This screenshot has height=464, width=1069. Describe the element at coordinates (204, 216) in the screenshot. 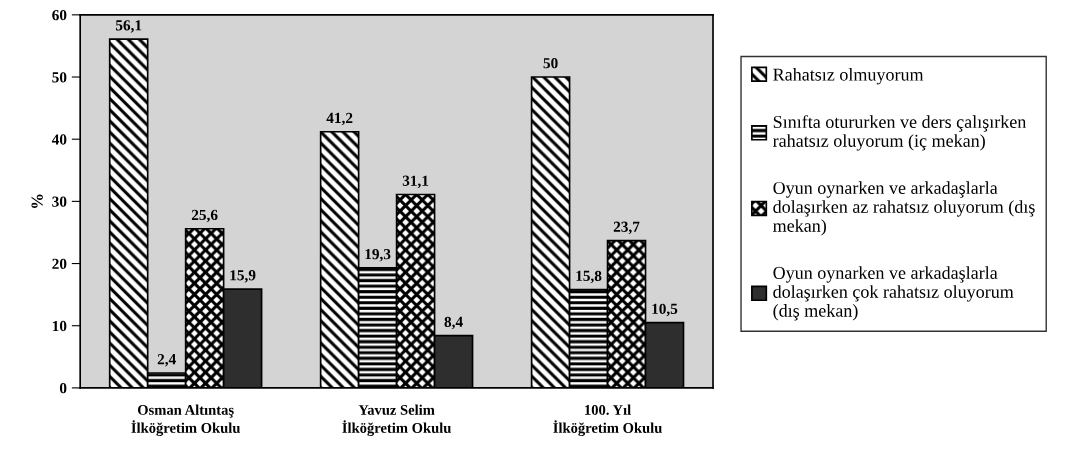

I see `data-label: 25,6` at that location.